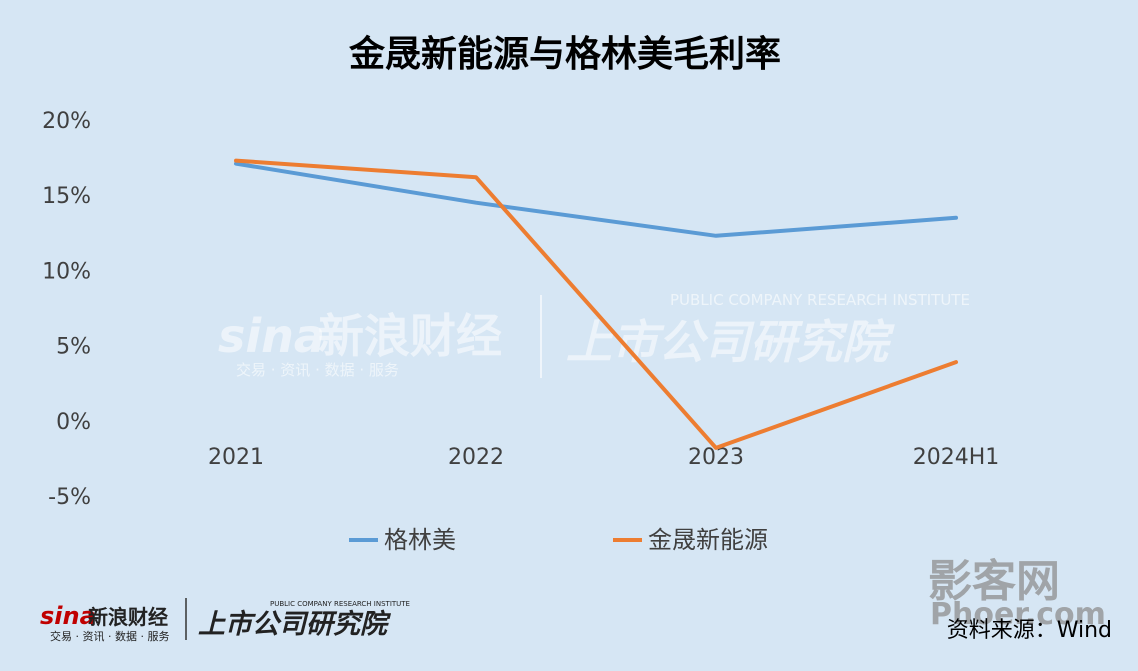 The height and width of the screenshot is (671, 1138). Describe the element at coordinates (73, 422) in the screenshot. I see `y-tick-label: 0%` at that location.